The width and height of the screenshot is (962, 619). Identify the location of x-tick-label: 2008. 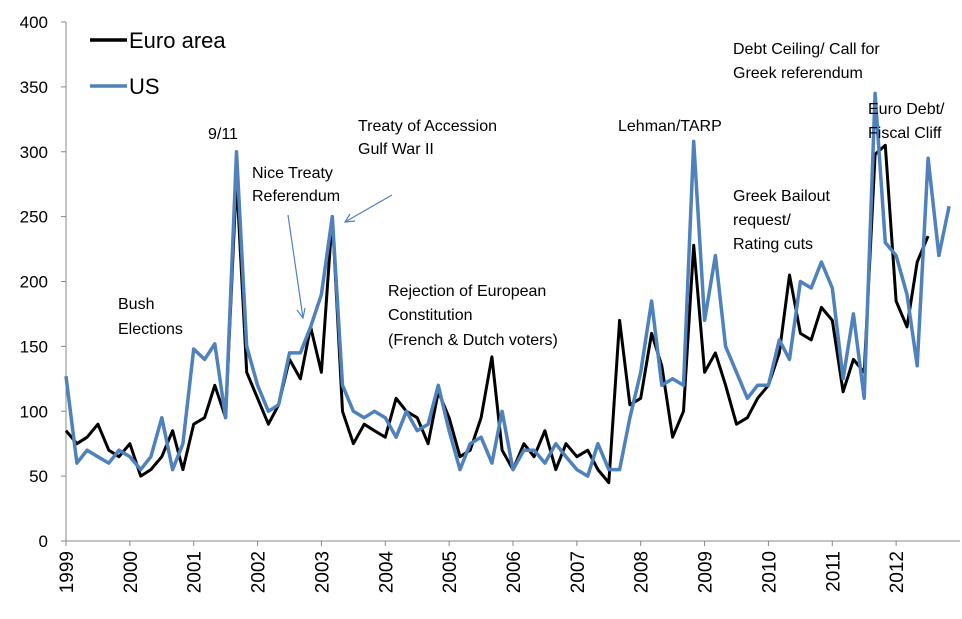
(642, 572).